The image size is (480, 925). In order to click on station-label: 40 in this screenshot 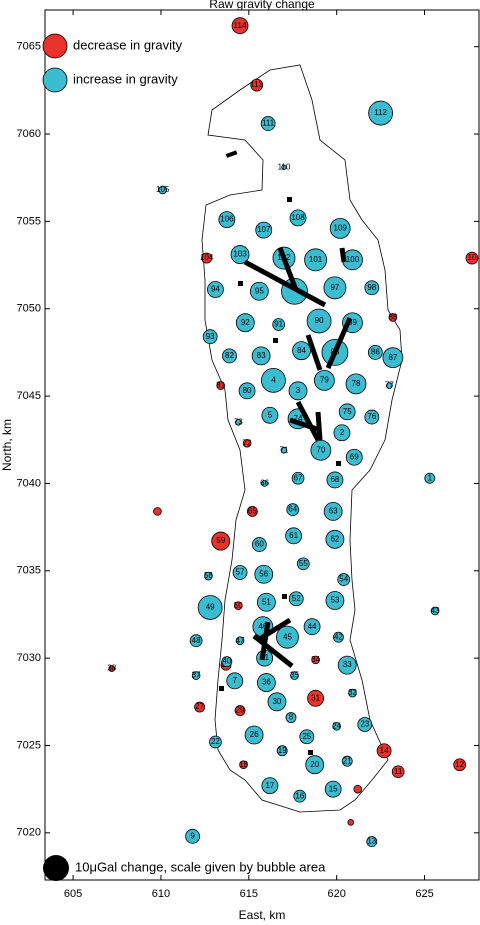, I will do `click(226, 661)`.